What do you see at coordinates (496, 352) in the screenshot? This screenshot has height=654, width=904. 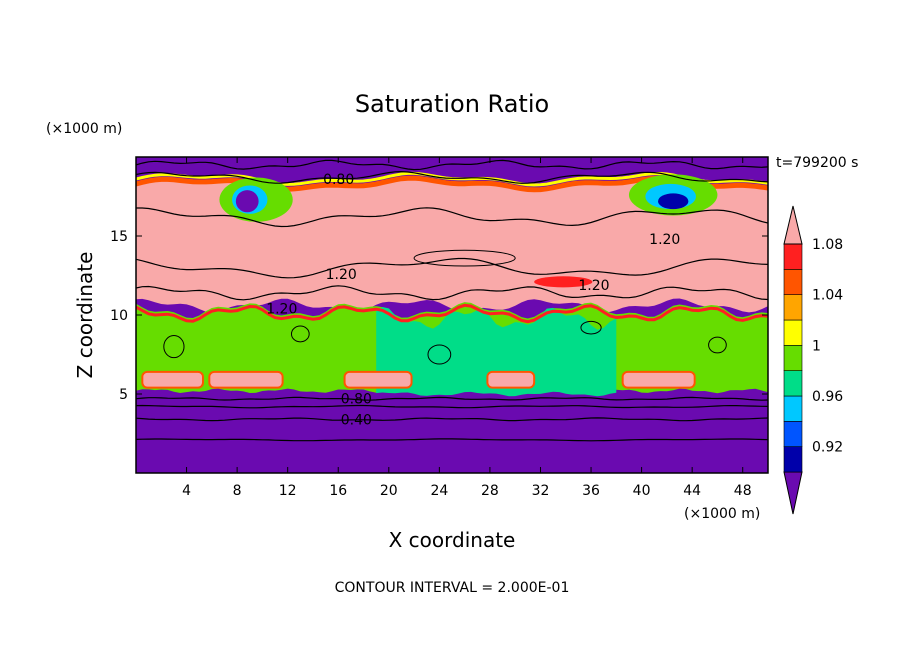 I see `band-teal-region` at bounding box center [496, 352].